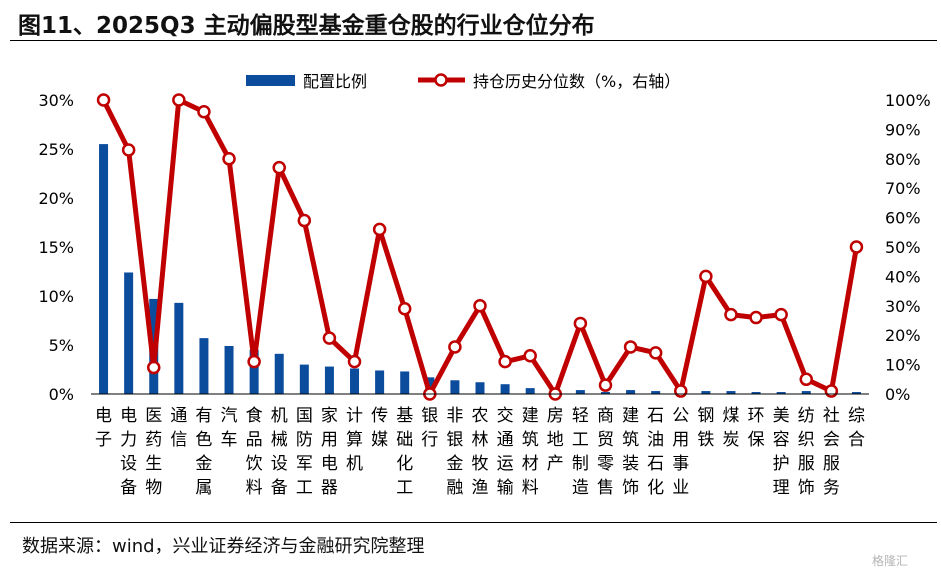 The image size is (941, 576). What do you see at coordinates (404, 452) in the screenshot?
I see `x-tick-label: 基础化工` at bounding box center [404, 452].